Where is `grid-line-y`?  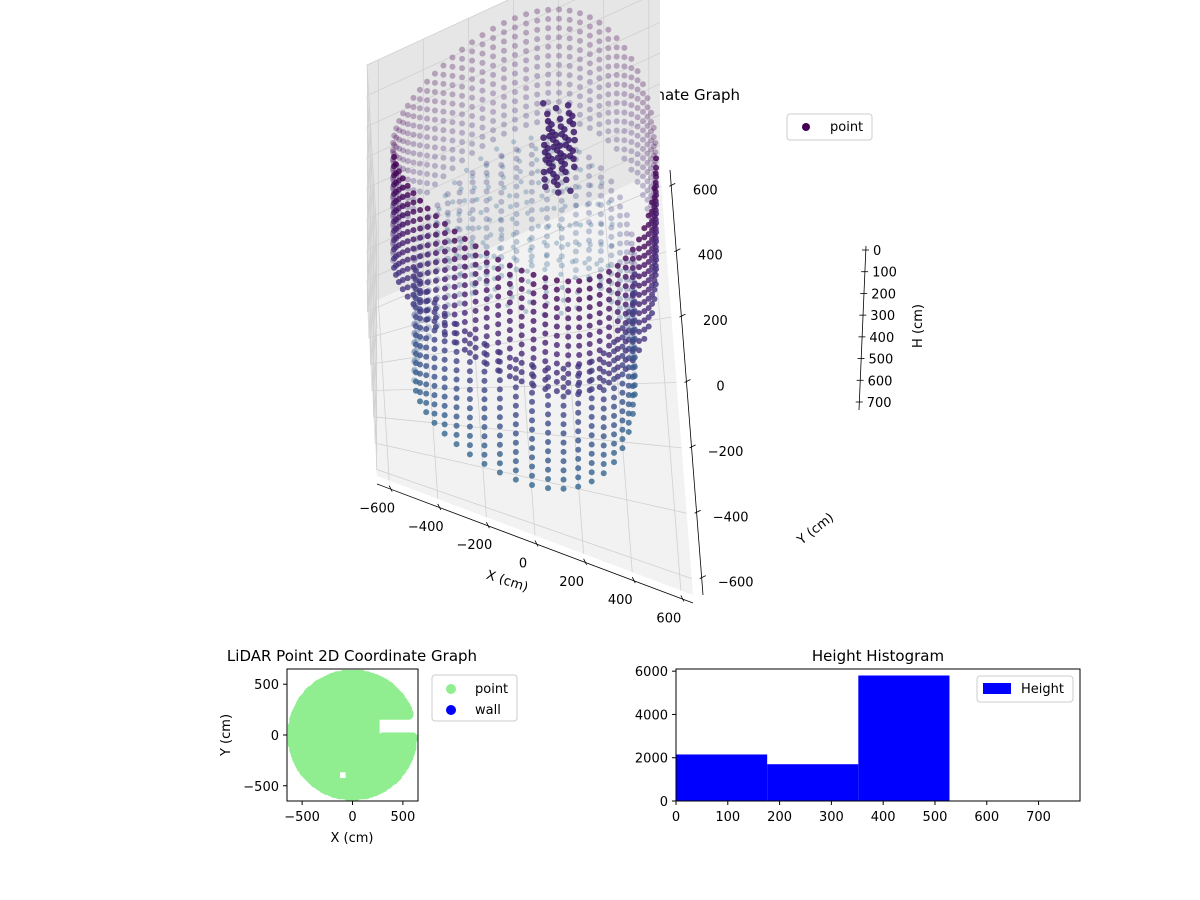 grid-line-y is located at coordinates (534, 404).